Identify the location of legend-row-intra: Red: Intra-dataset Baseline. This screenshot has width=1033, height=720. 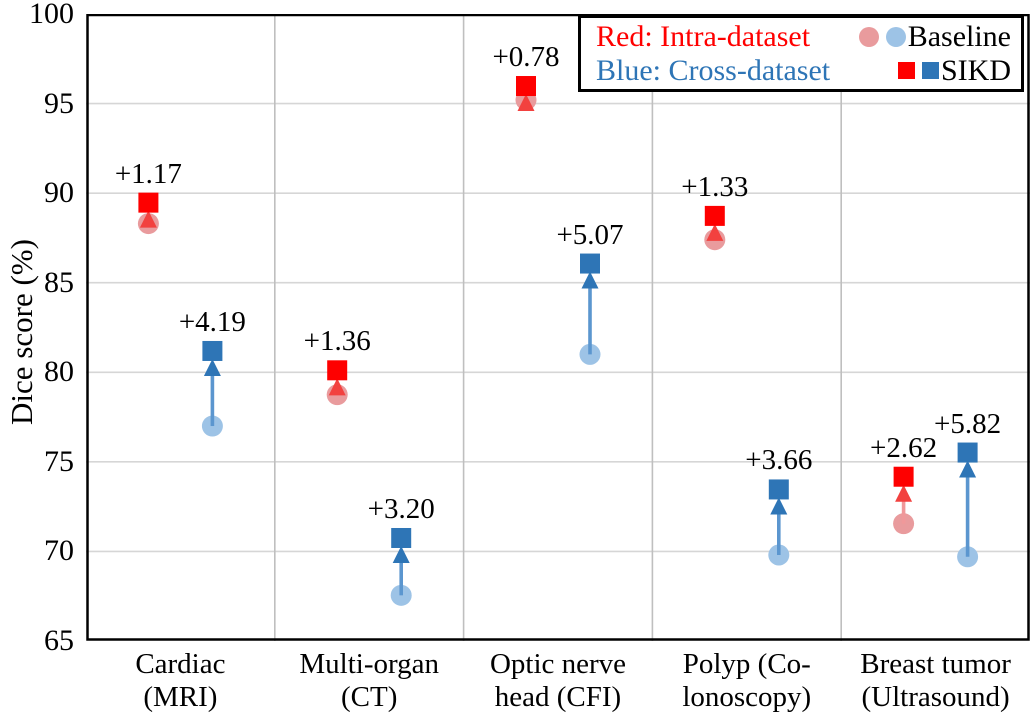
(803, 37).